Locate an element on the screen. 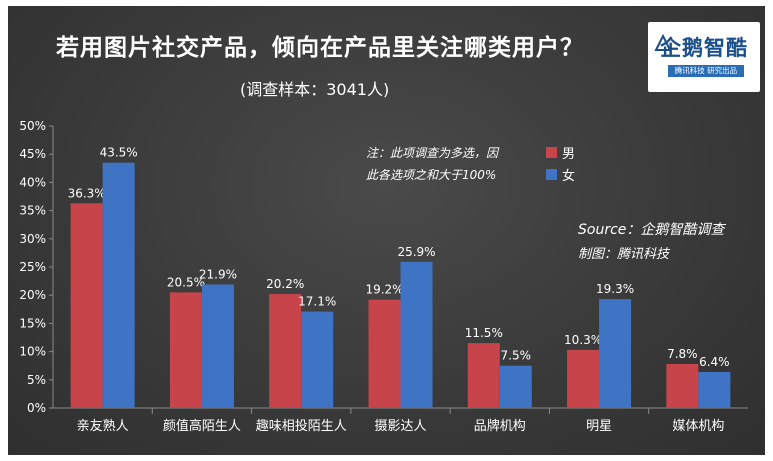 This screenshot has width=773, height=461. y-tick-label: 5% is located at coordinates (36, 380).